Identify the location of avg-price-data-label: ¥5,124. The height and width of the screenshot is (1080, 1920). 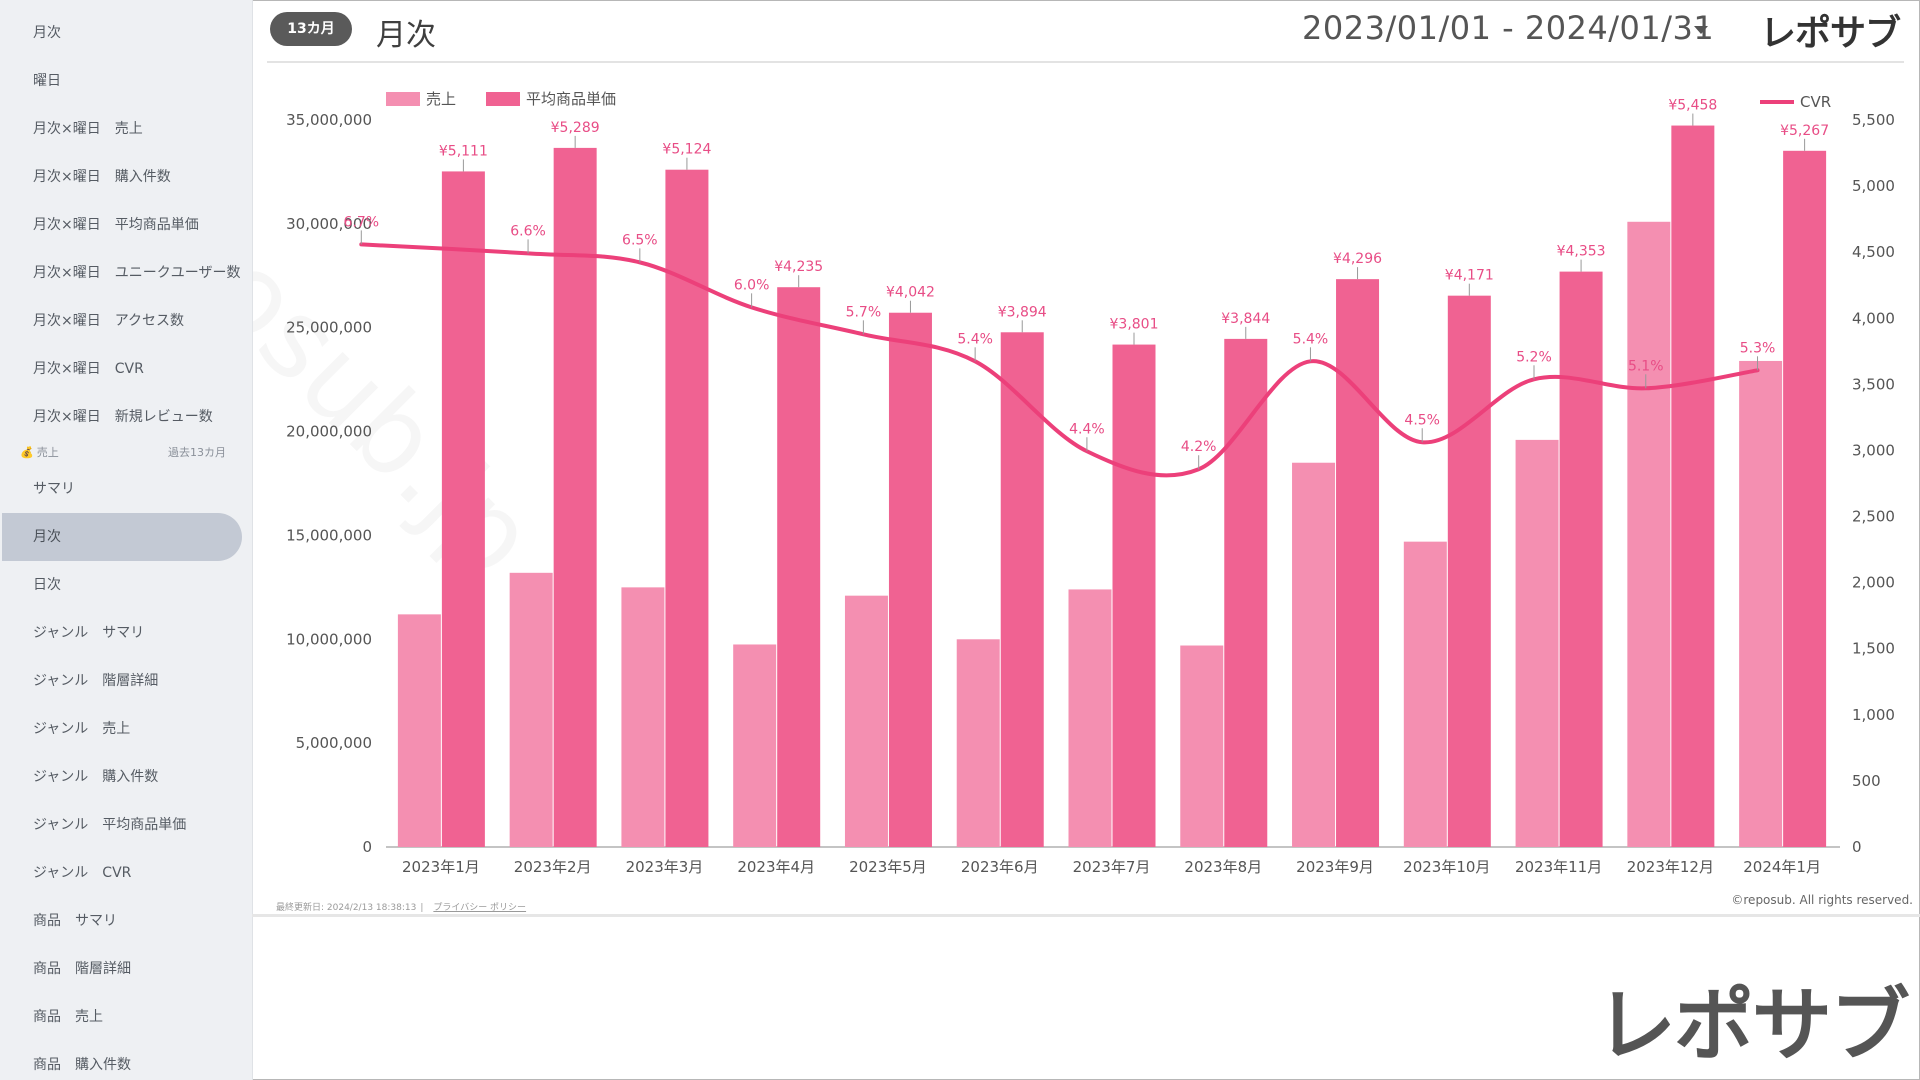
(686, 150).